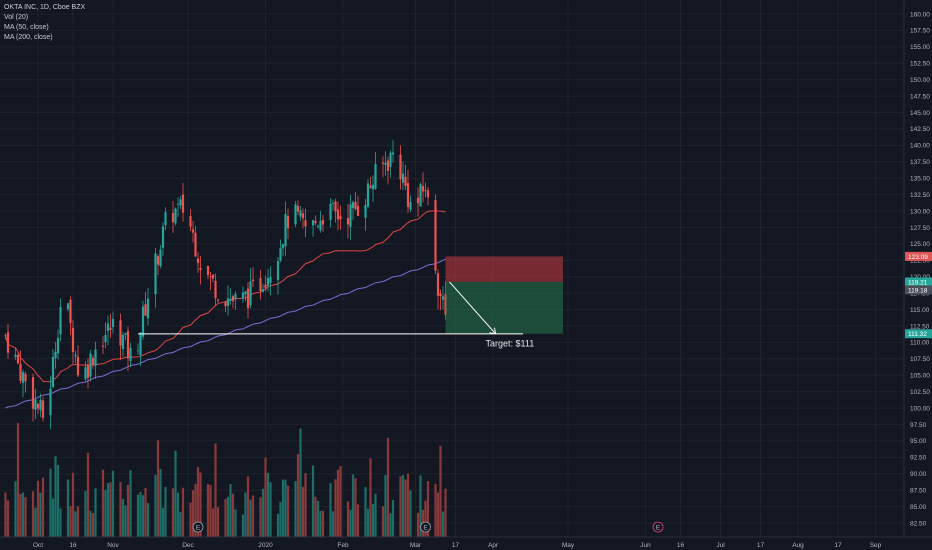 The height and width of the screenshot is (550, 932). I want to click on legend-vol: Vol (20), so click(16, 17).